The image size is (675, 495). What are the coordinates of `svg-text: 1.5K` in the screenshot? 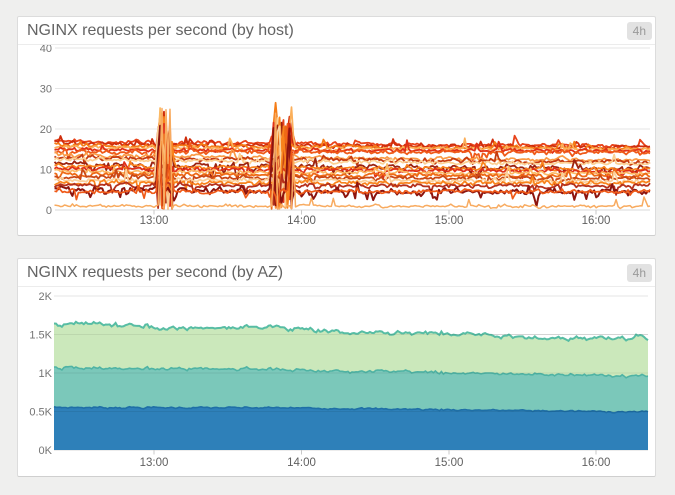 It's located at (40, 336).